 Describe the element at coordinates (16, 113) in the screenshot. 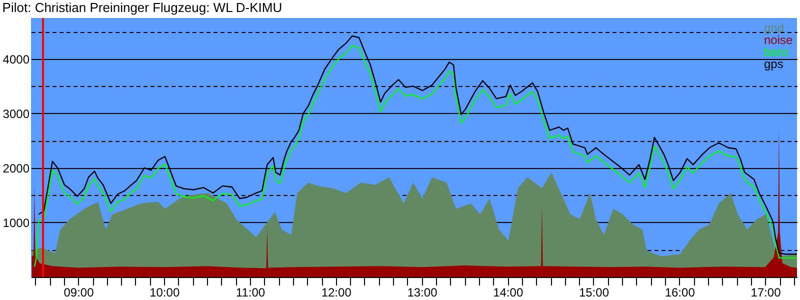

I see `y-tick-label: 3000` at that location.